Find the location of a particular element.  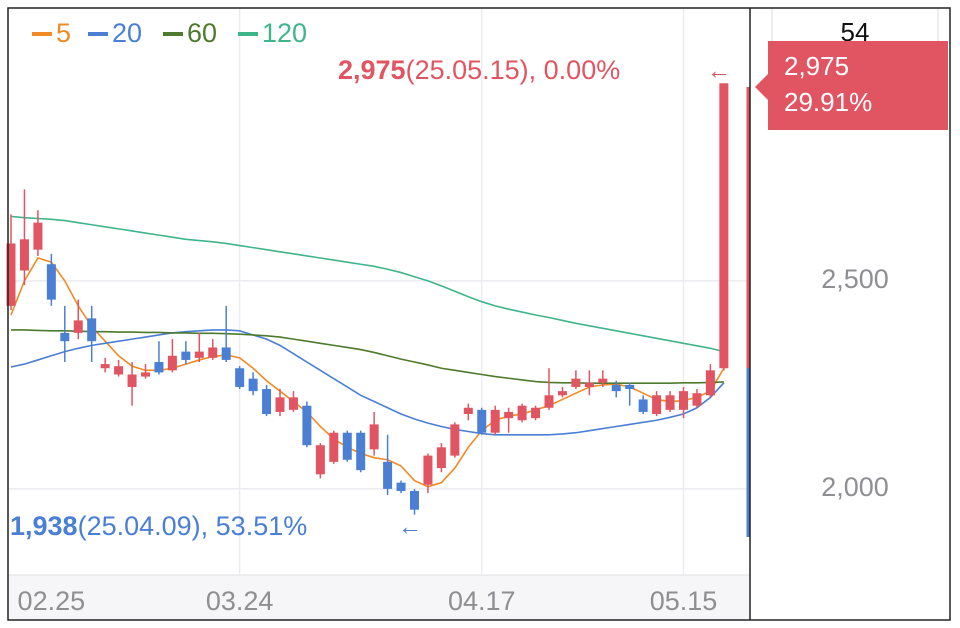

legend-label: 20 is located at coordinates (127, 33).